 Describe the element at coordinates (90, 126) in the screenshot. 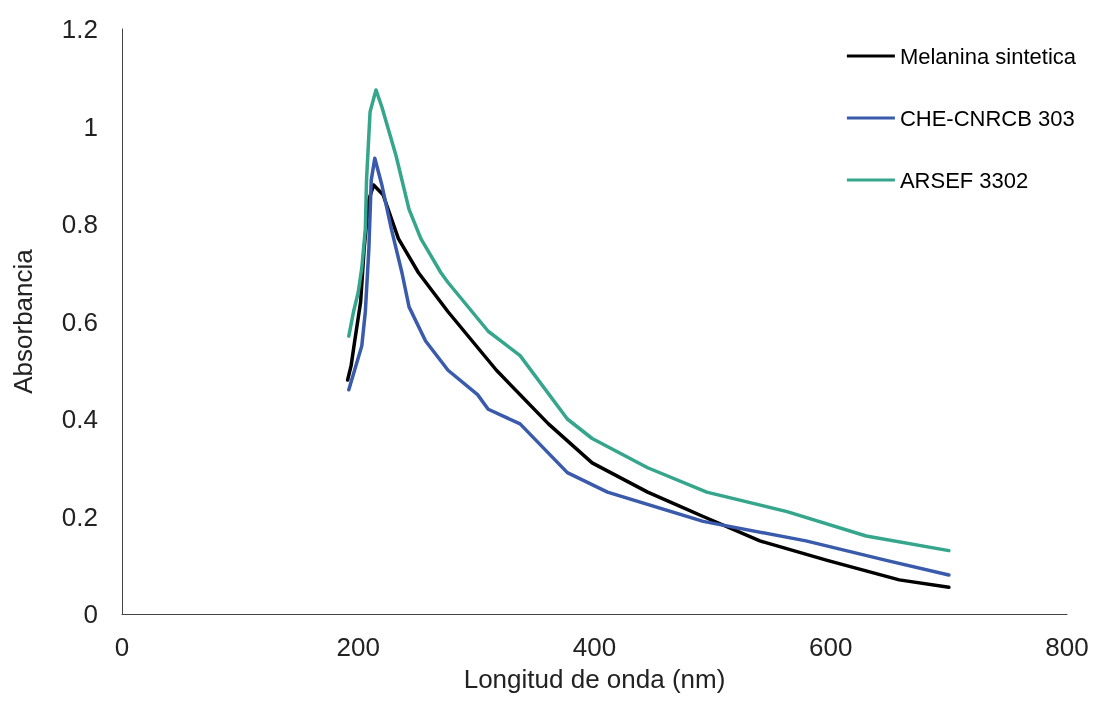

I see `y-tick-label: 1` at that location.